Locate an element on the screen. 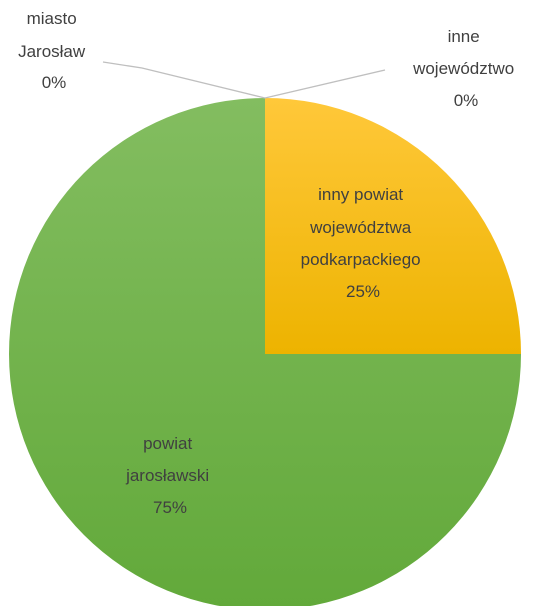 This screenshot has width=536, height=606. data-label-line: inny powiat is located at coordinates (360, 194).